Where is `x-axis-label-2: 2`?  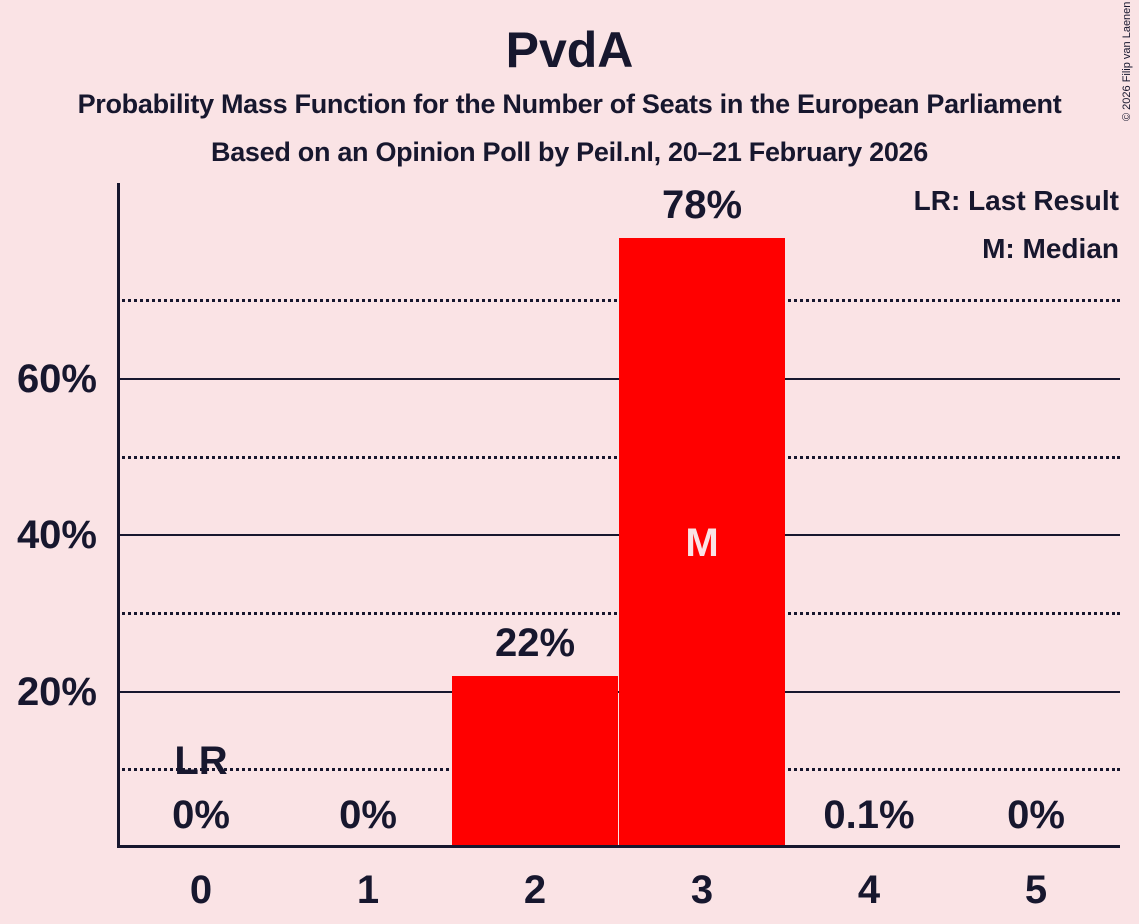 x-axis-label-2: 2 is located at coordinates (535, 890).